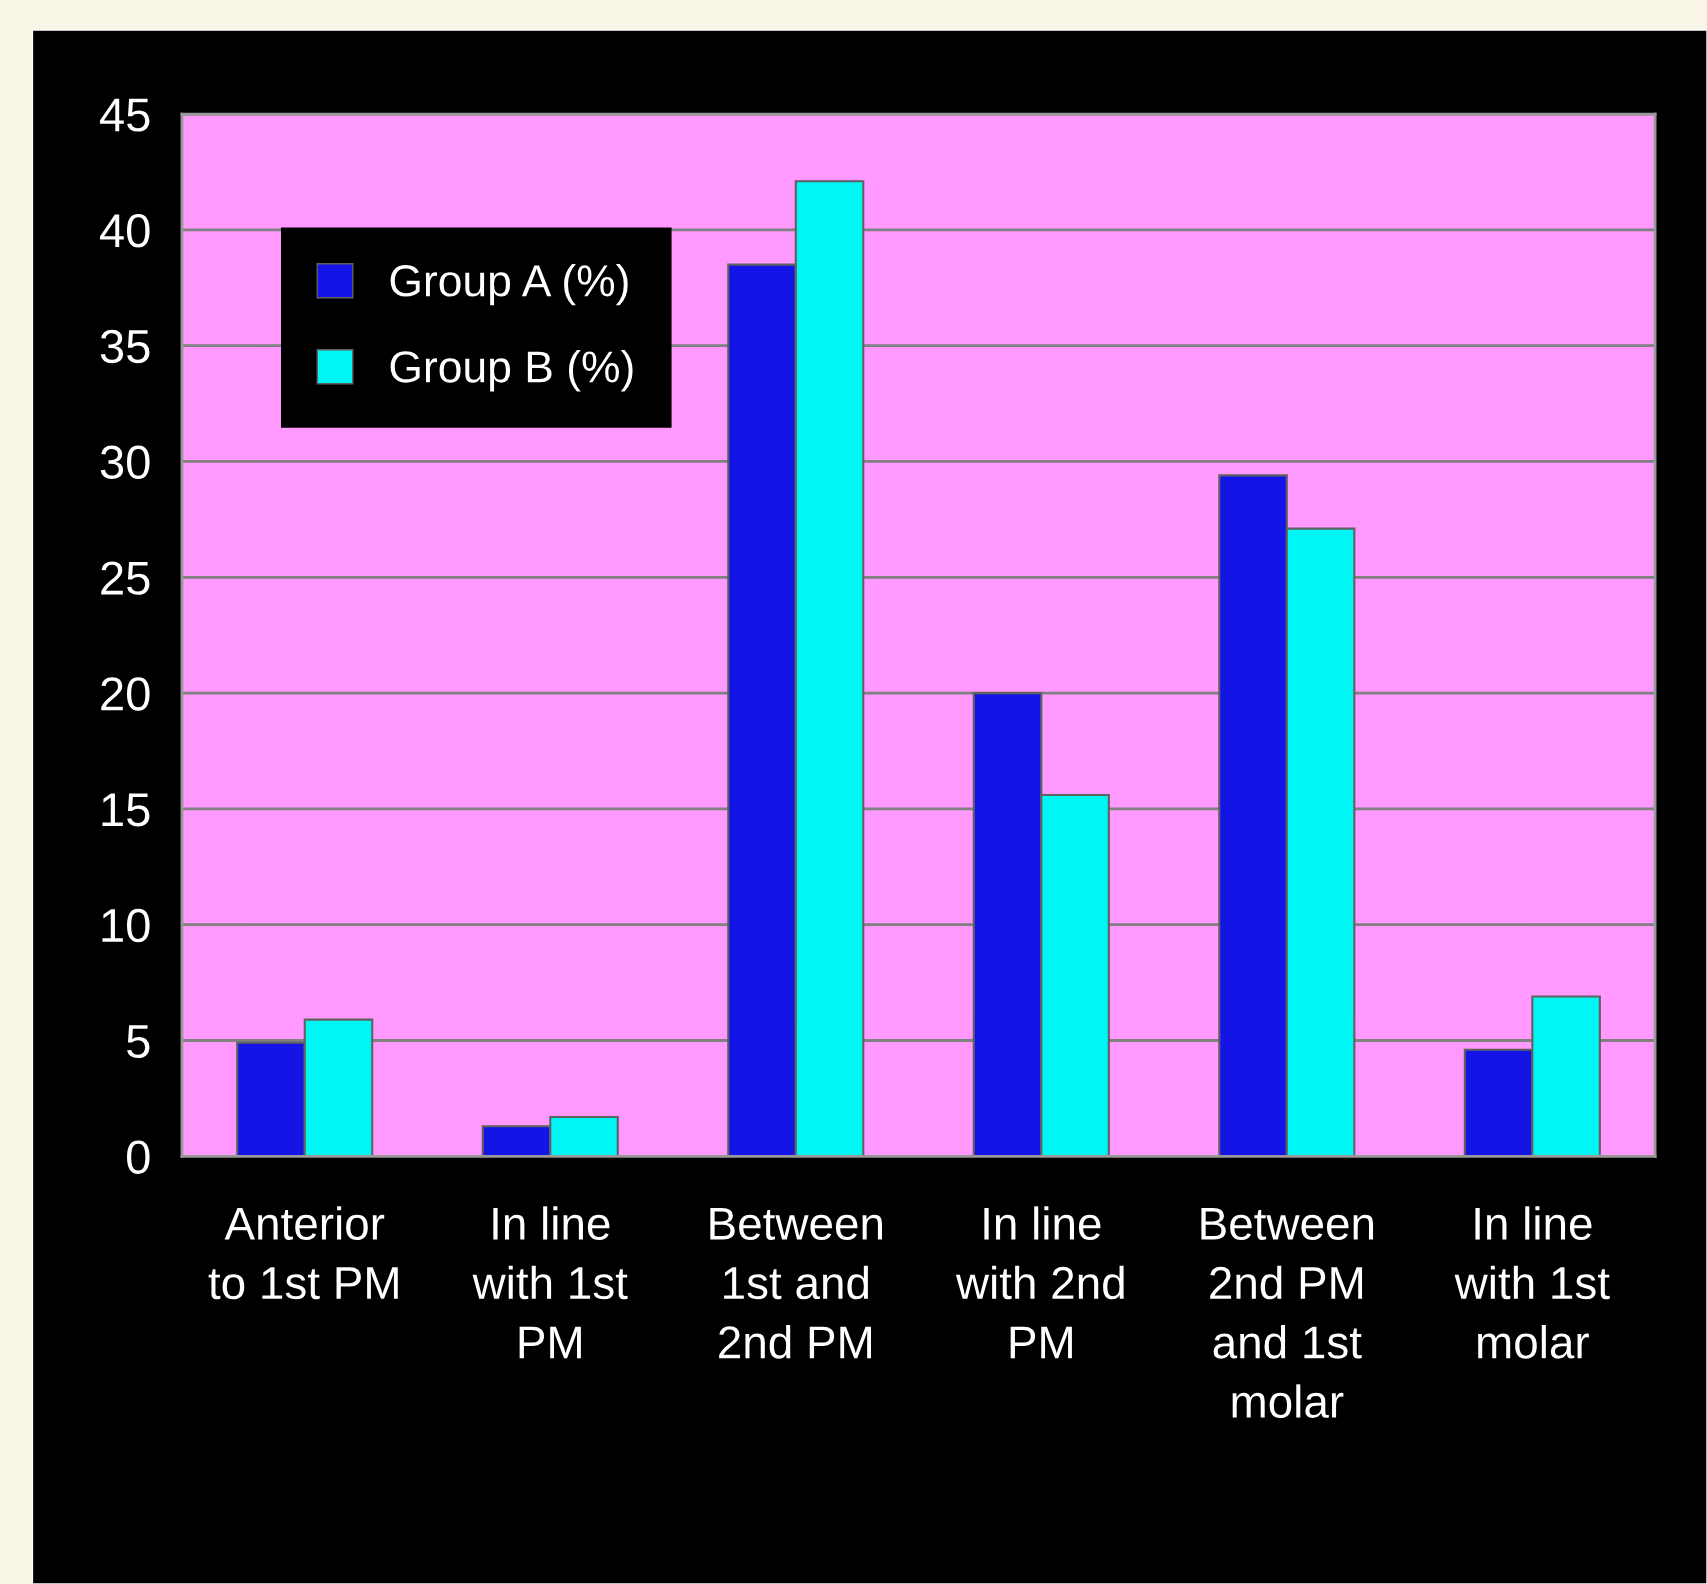 This screenshot has height=1584, width=1707. Describe the element at coordinates (550, 1282) in the screenshot. I see `x-tick-label: In line with 1st PM` at that location.